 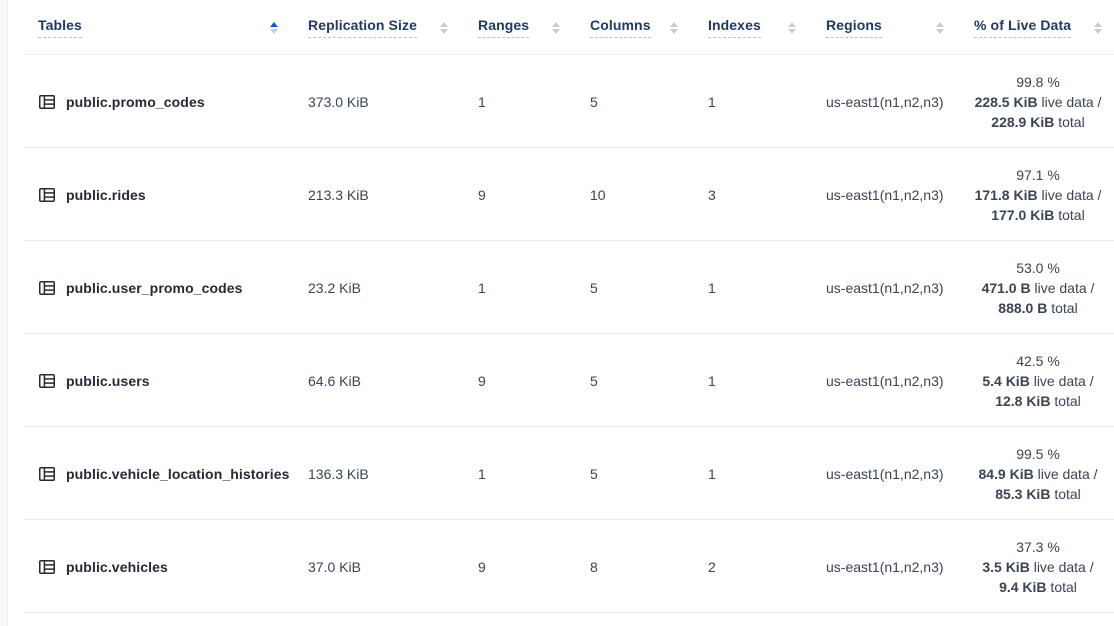 I want to click on columns-cell: 8, so click(x=594, y=566).